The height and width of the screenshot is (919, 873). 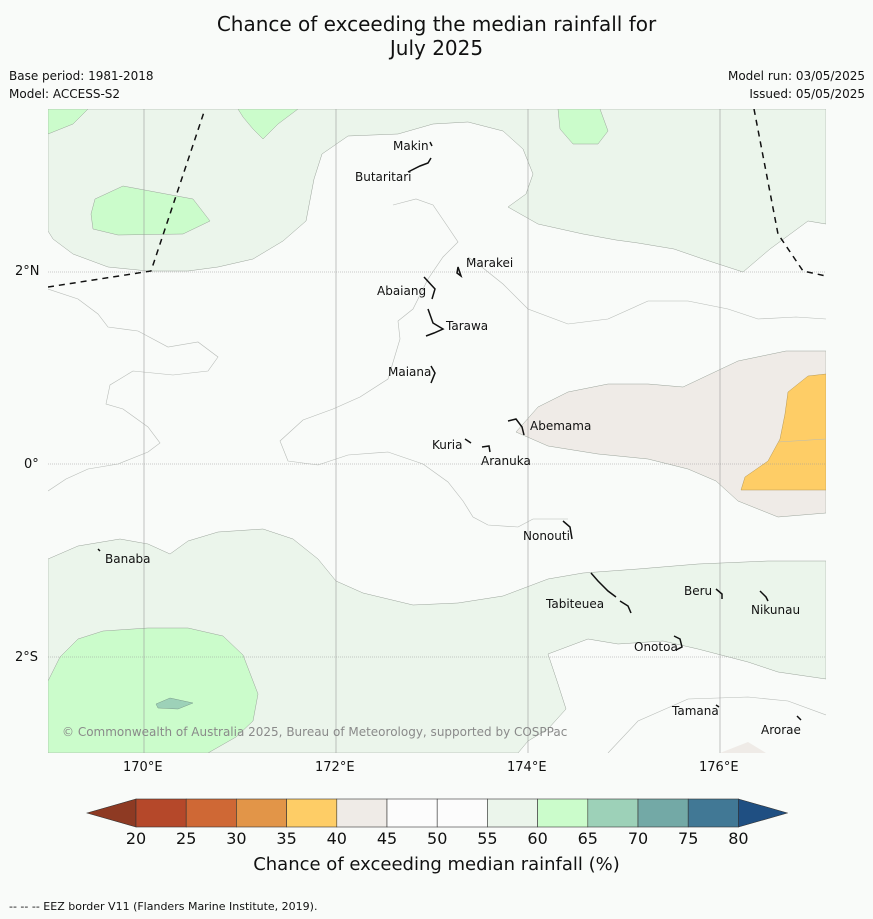 What do you see at coordinates (27, 657) in the screenshot?
I see `lat-label-2s: 2°S` at bounding box center [27, 657].